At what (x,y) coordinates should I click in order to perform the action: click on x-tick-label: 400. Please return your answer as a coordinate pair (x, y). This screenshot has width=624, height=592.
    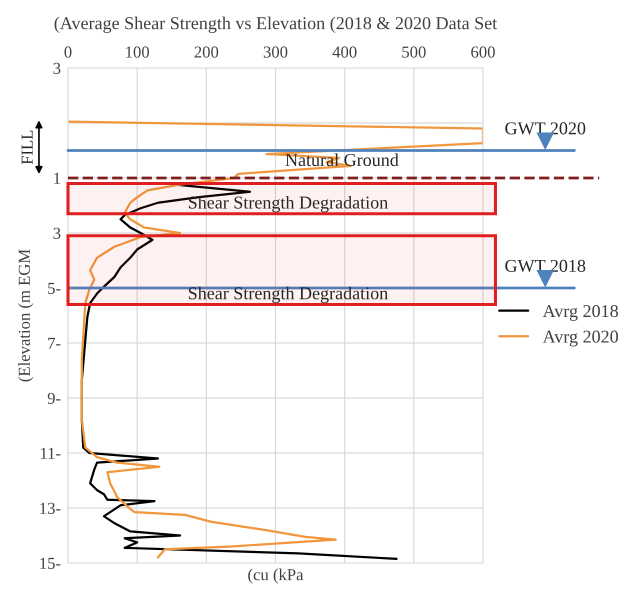
    Looking at the image, I should click on (344, 52).